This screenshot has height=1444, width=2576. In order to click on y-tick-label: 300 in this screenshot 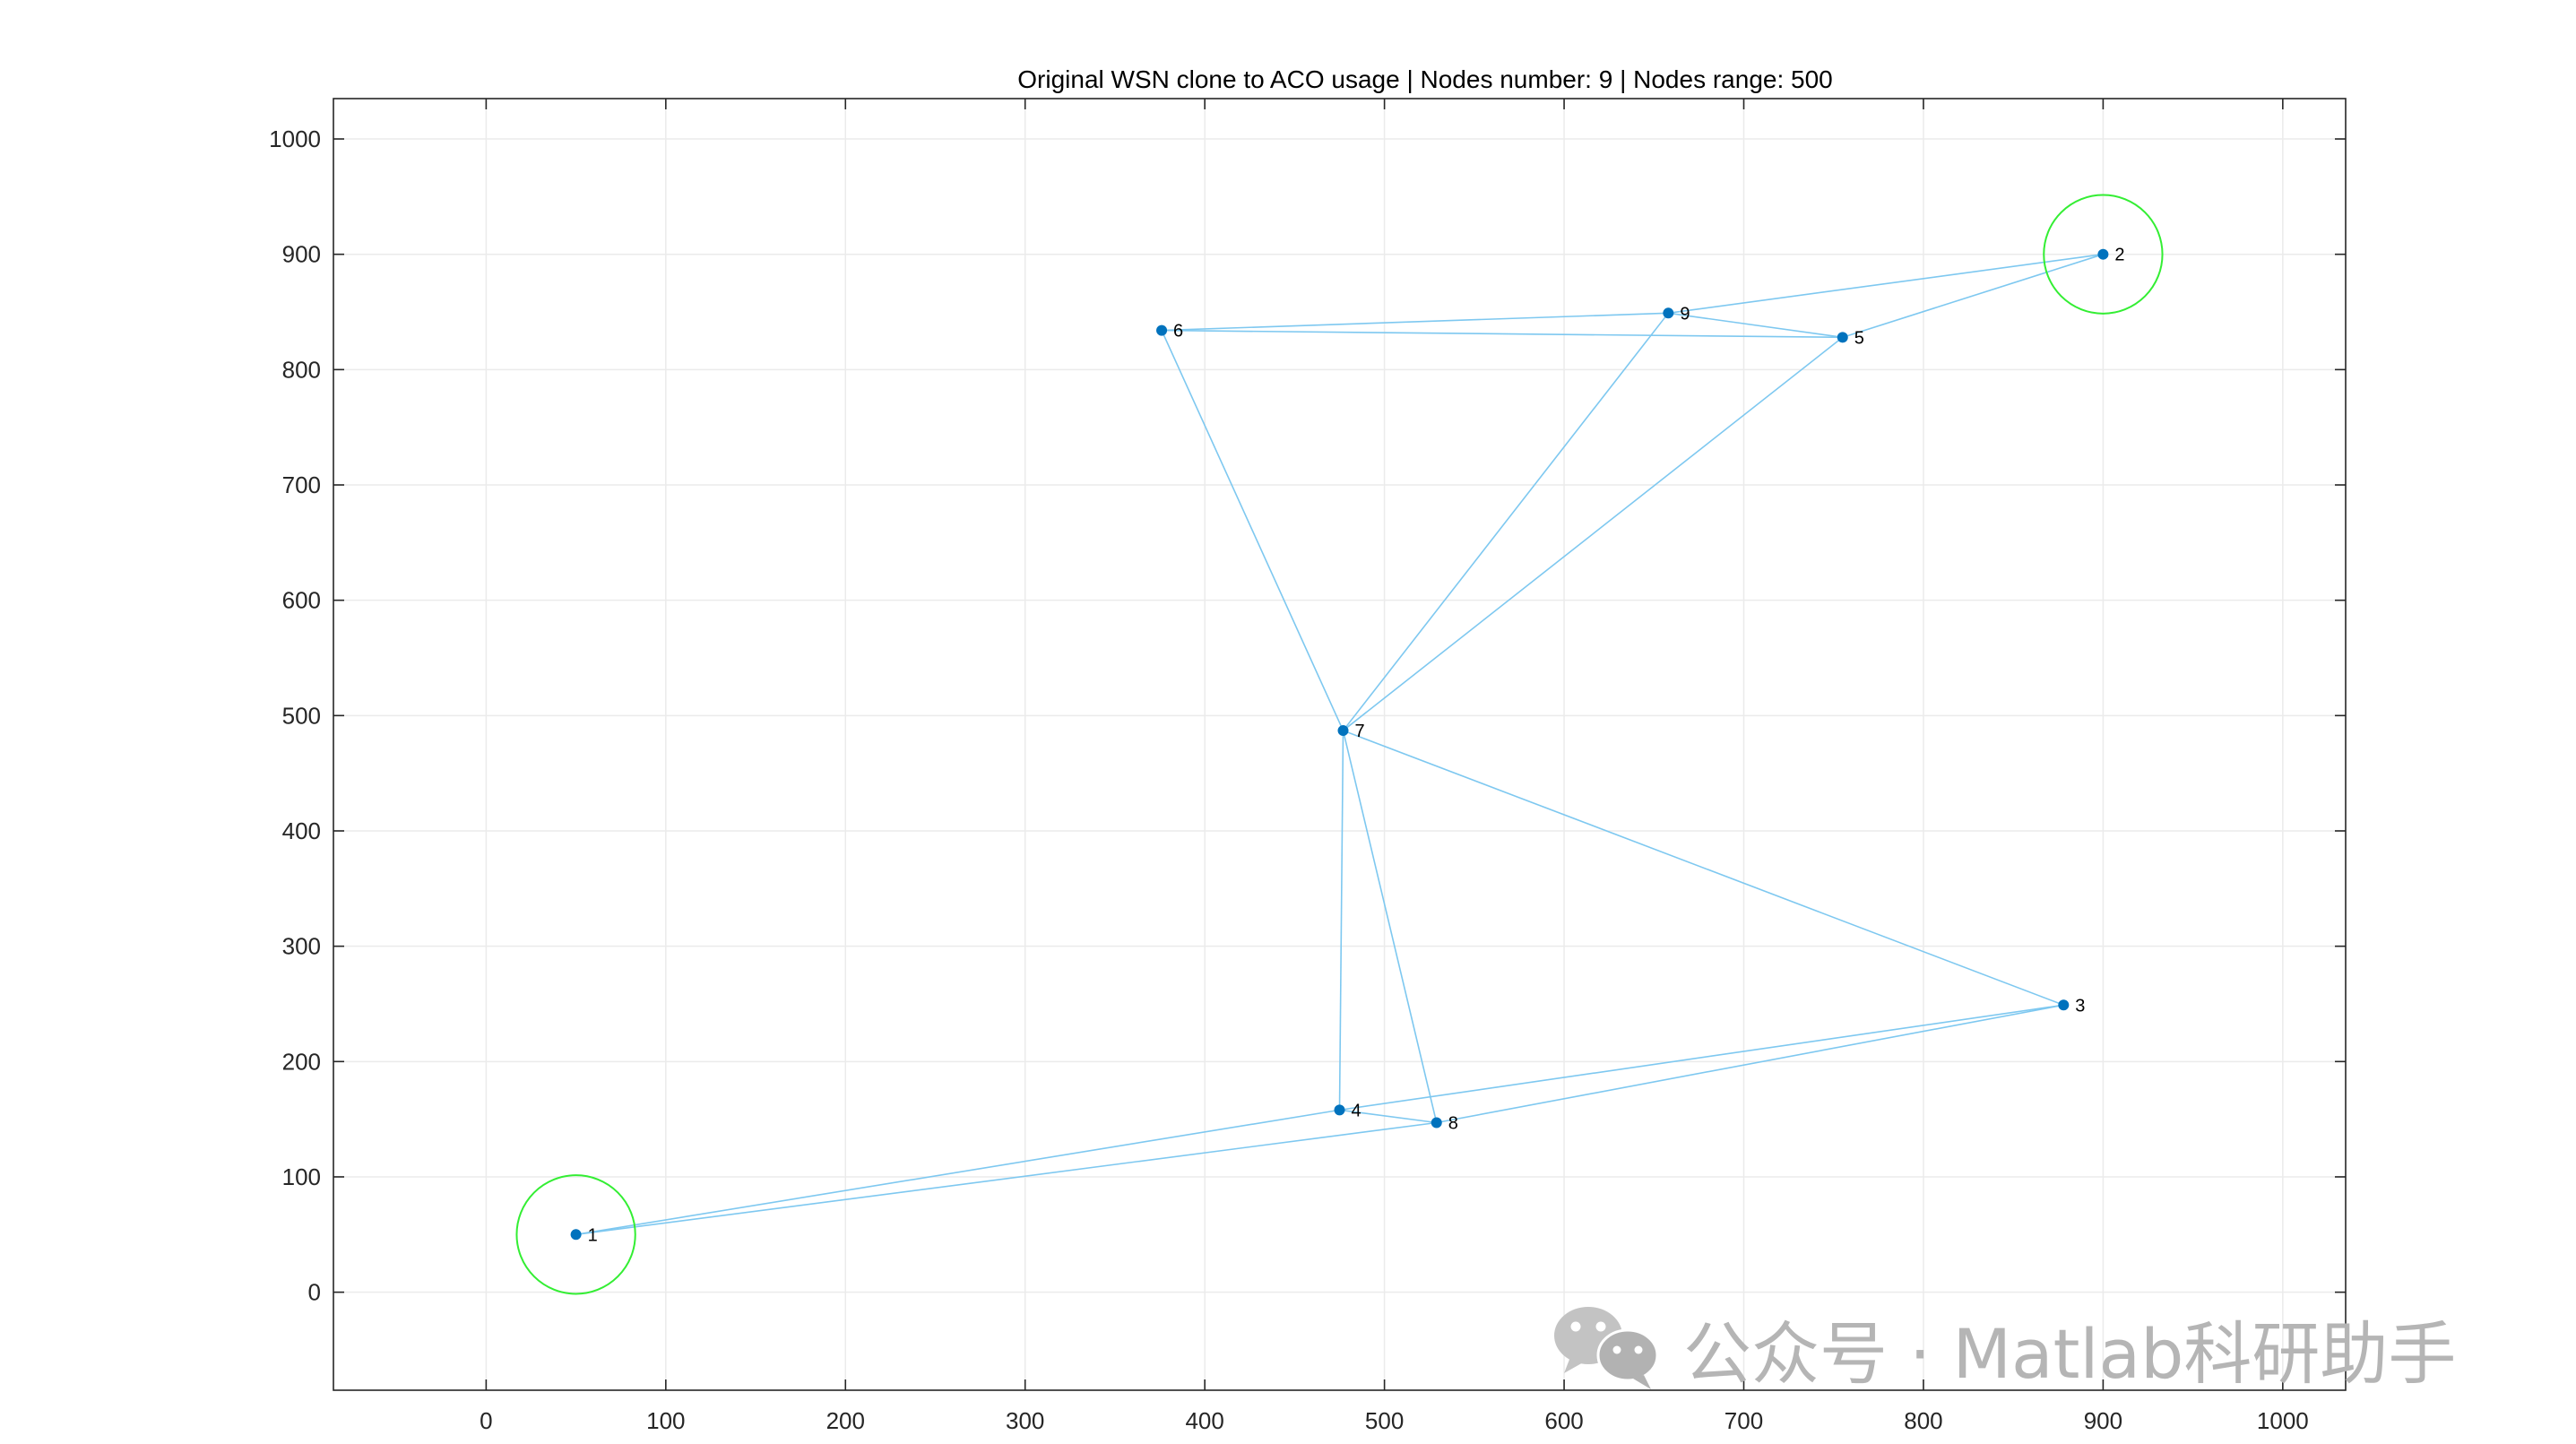, I will do `click(301, 947)`.